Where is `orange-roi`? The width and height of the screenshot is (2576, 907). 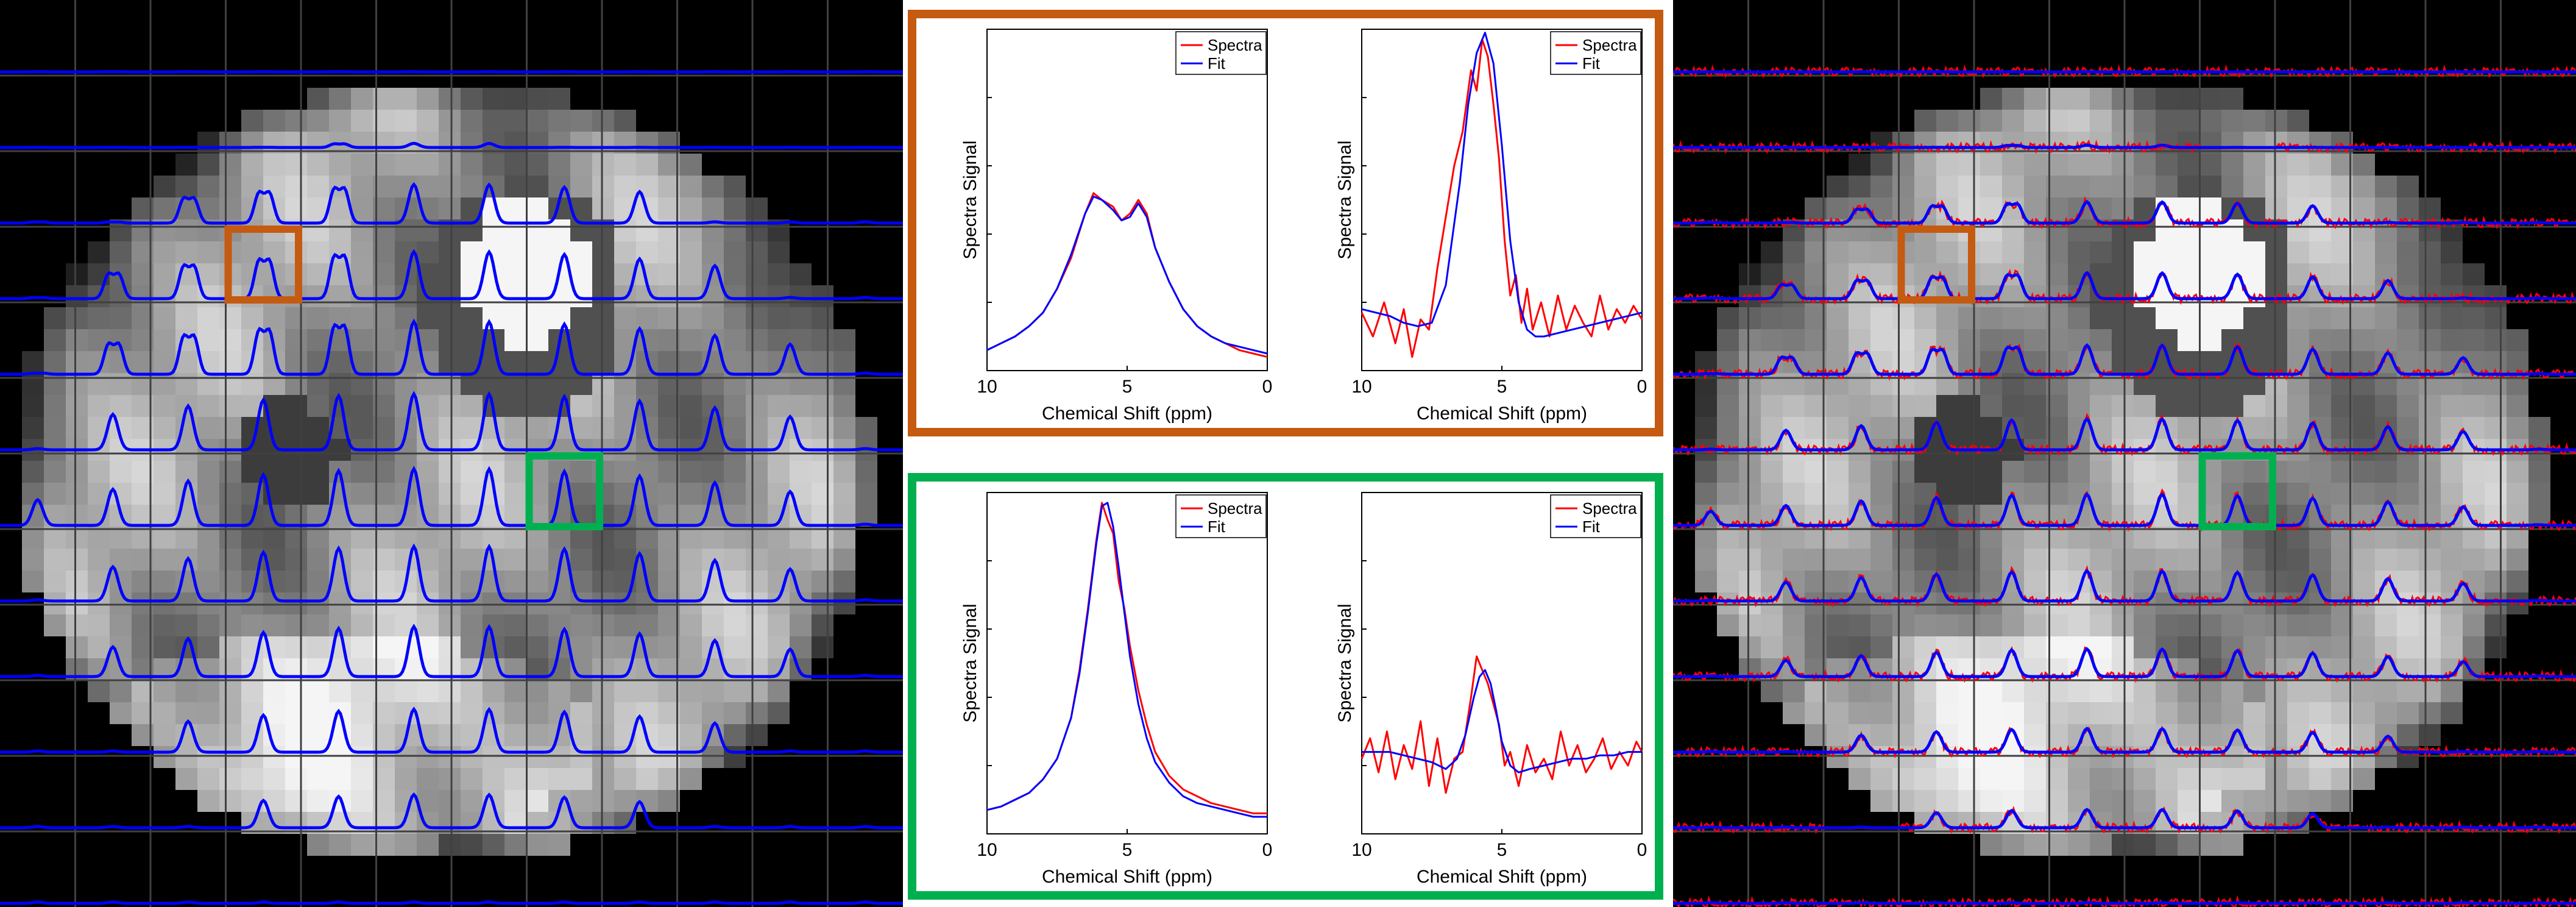 orange-roi is located at coordinates (263, 265).